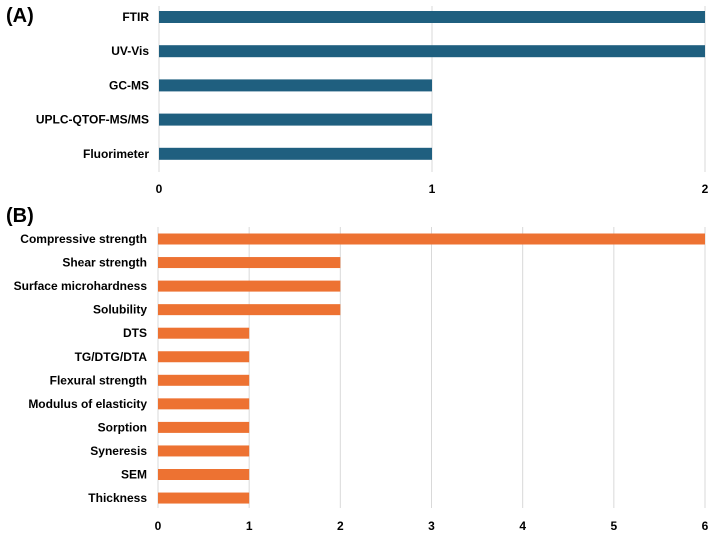 The height and width of the screenshot is (533, 709). I want to click on panel-a-tick-labels: 0 1 2, so click(432, 189).